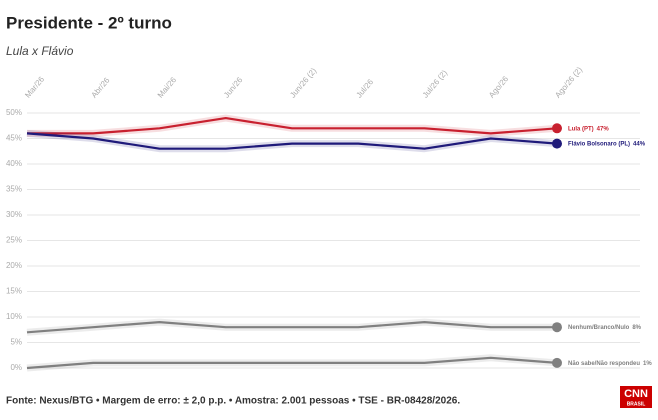 This screenshot has width=658, height=420. Describe the element at coordinates (16, 367) in the screenshot. I see `y-tick-label: 0%` at that location.